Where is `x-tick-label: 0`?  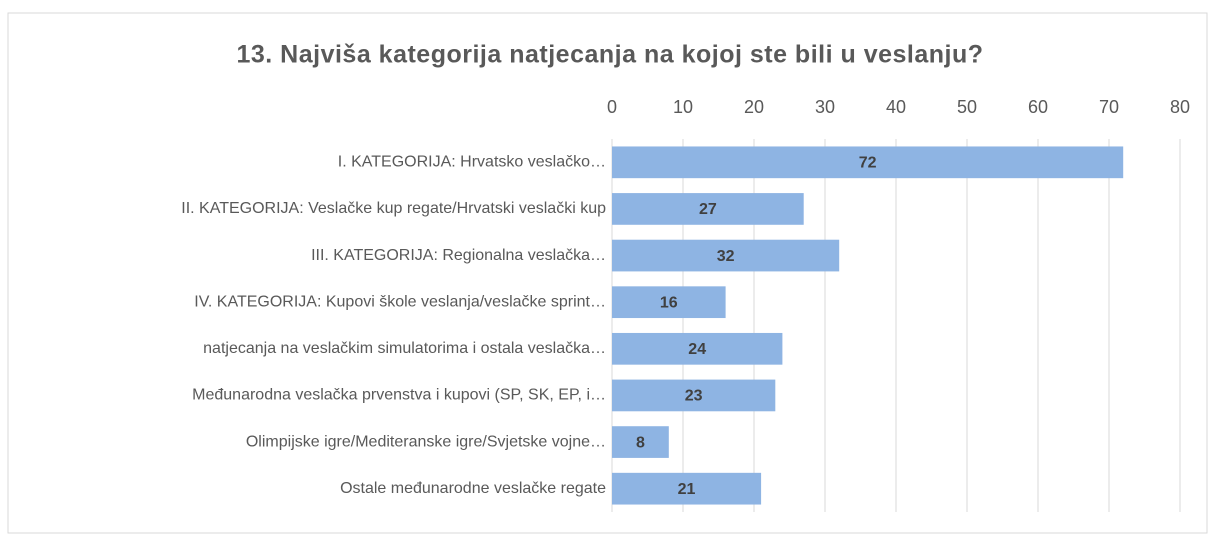
x-tick-label: 0 is located at coordinates (612, 107).